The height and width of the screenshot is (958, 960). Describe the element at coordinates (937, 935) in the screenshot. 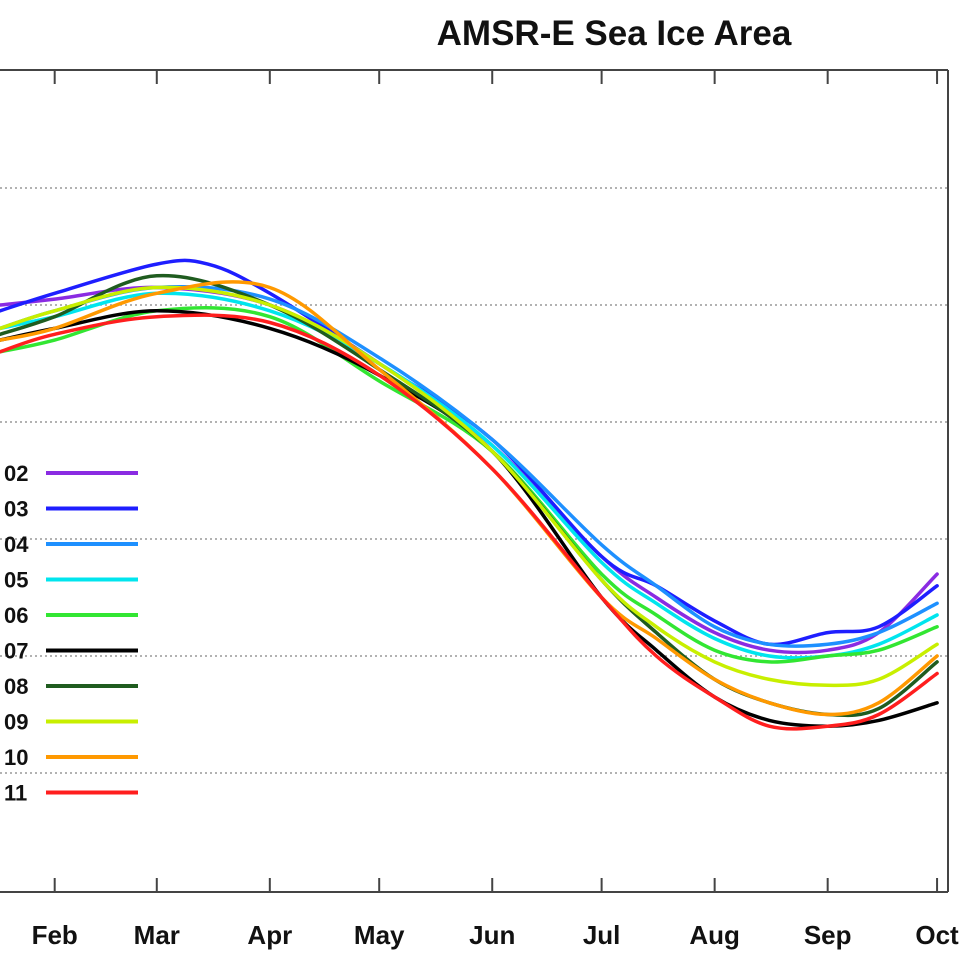

I see `x-tick-label: Oct` at that location.